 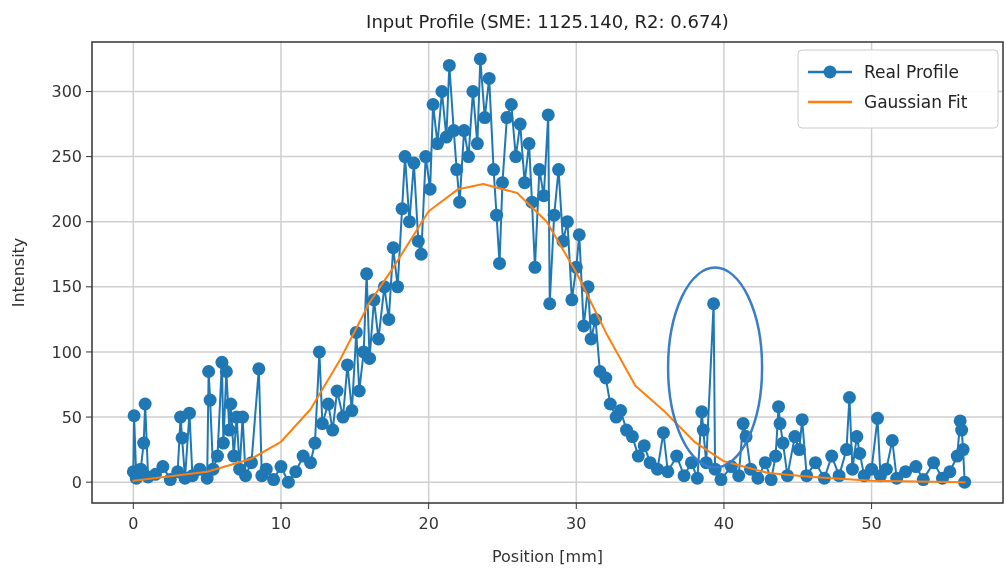 What do you see at coordinates (724, 523) in the screenshot?
I see `x-tick-label: 40` at bounding box center [724, 523].